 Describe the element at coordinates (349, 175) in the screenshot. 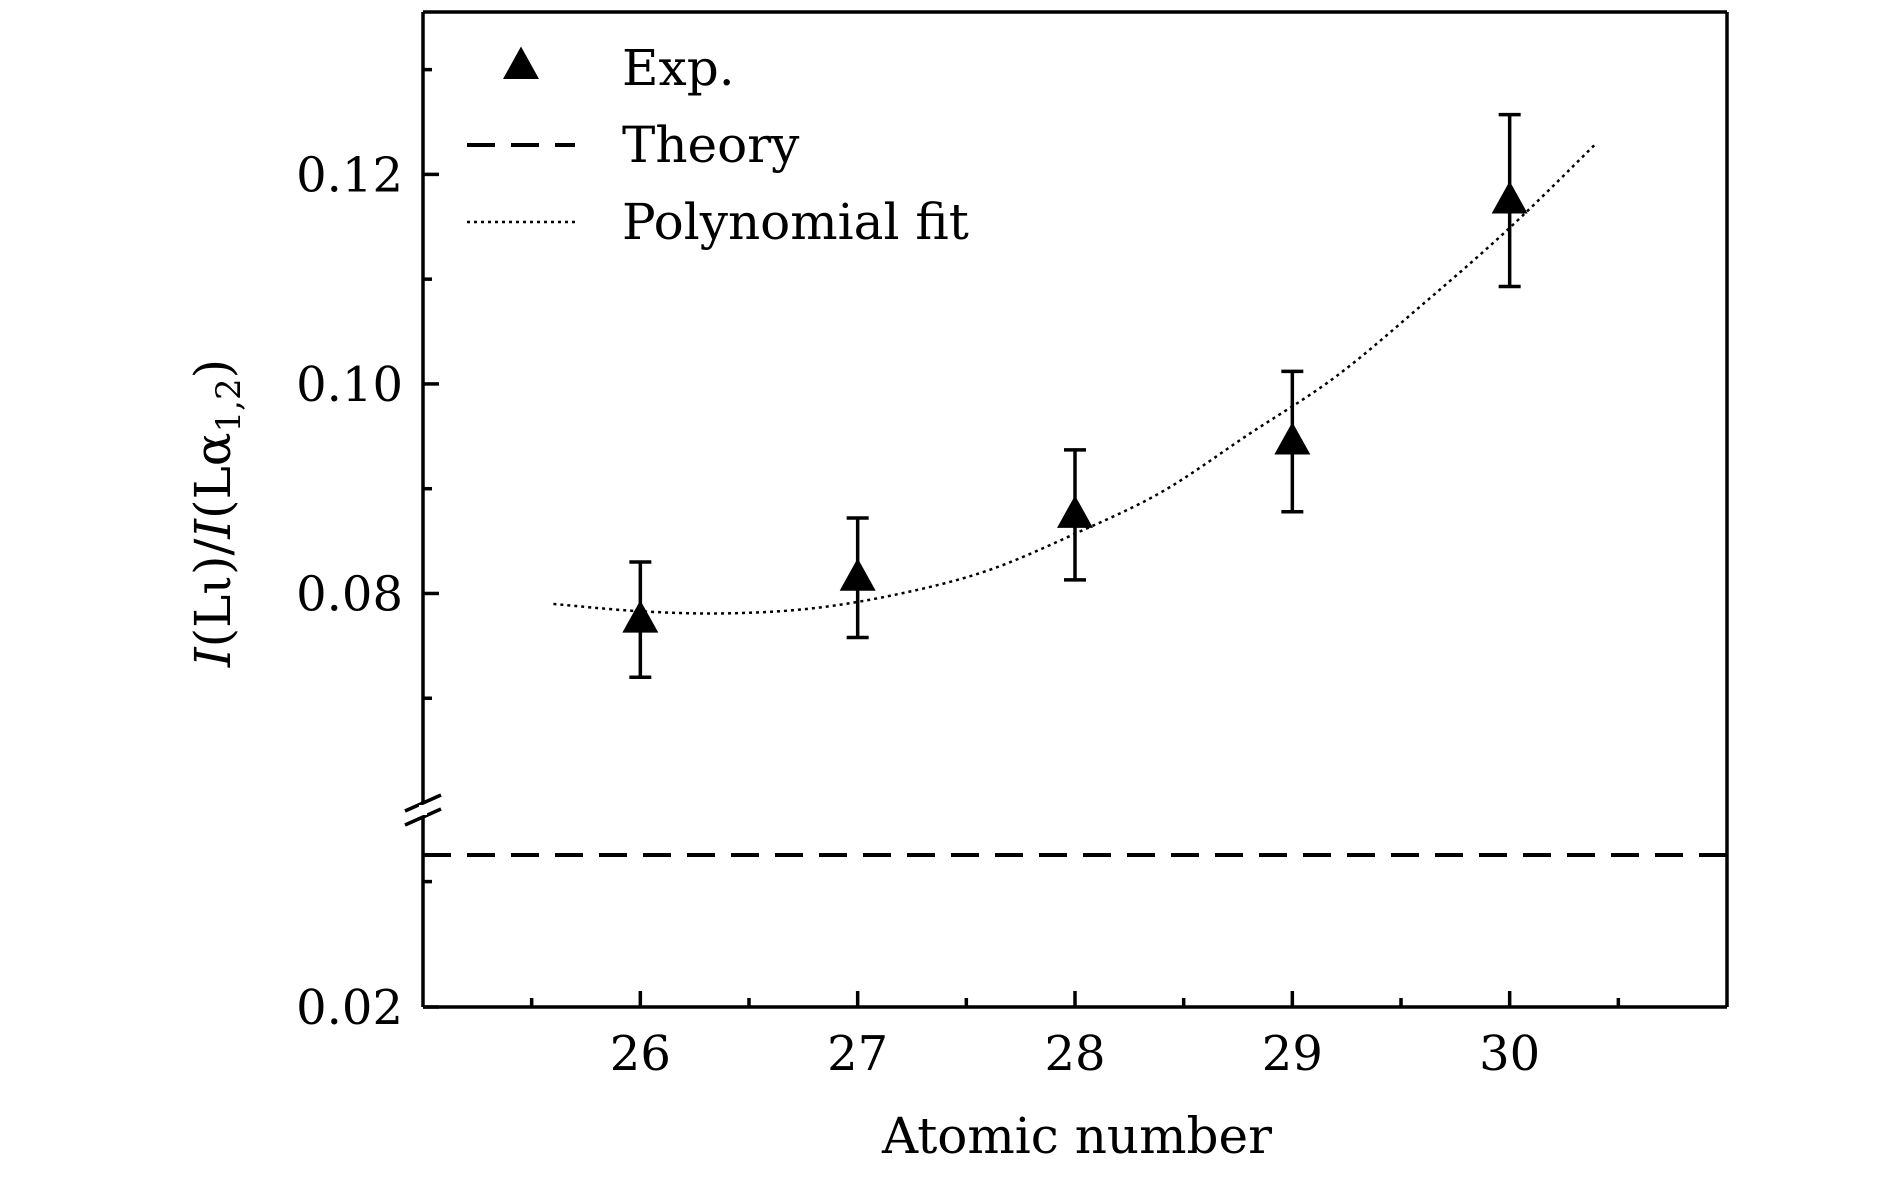

I see `y-tick-label: 0.12` at that location.